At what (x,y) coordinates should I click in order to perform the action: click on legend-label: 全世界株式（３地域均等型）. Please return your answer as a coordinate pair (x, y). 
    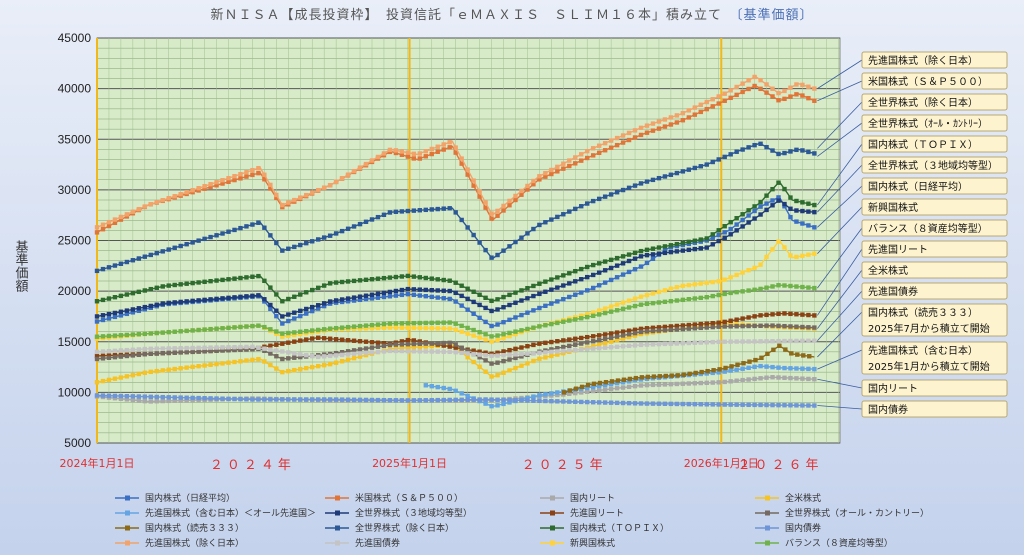
    Looking at the image, I should click on (413, 513).